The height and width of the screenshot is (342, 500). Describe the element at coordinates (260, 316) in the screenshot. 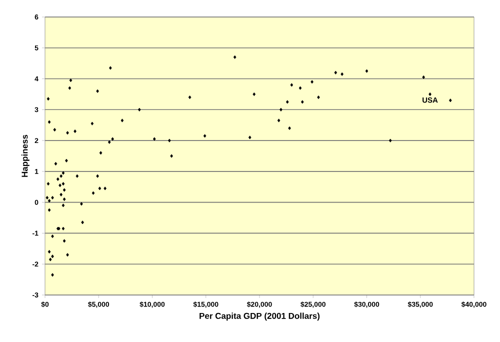

I see `x-axis-title: Per Capita GDP (2001 Dollars)` at that location.